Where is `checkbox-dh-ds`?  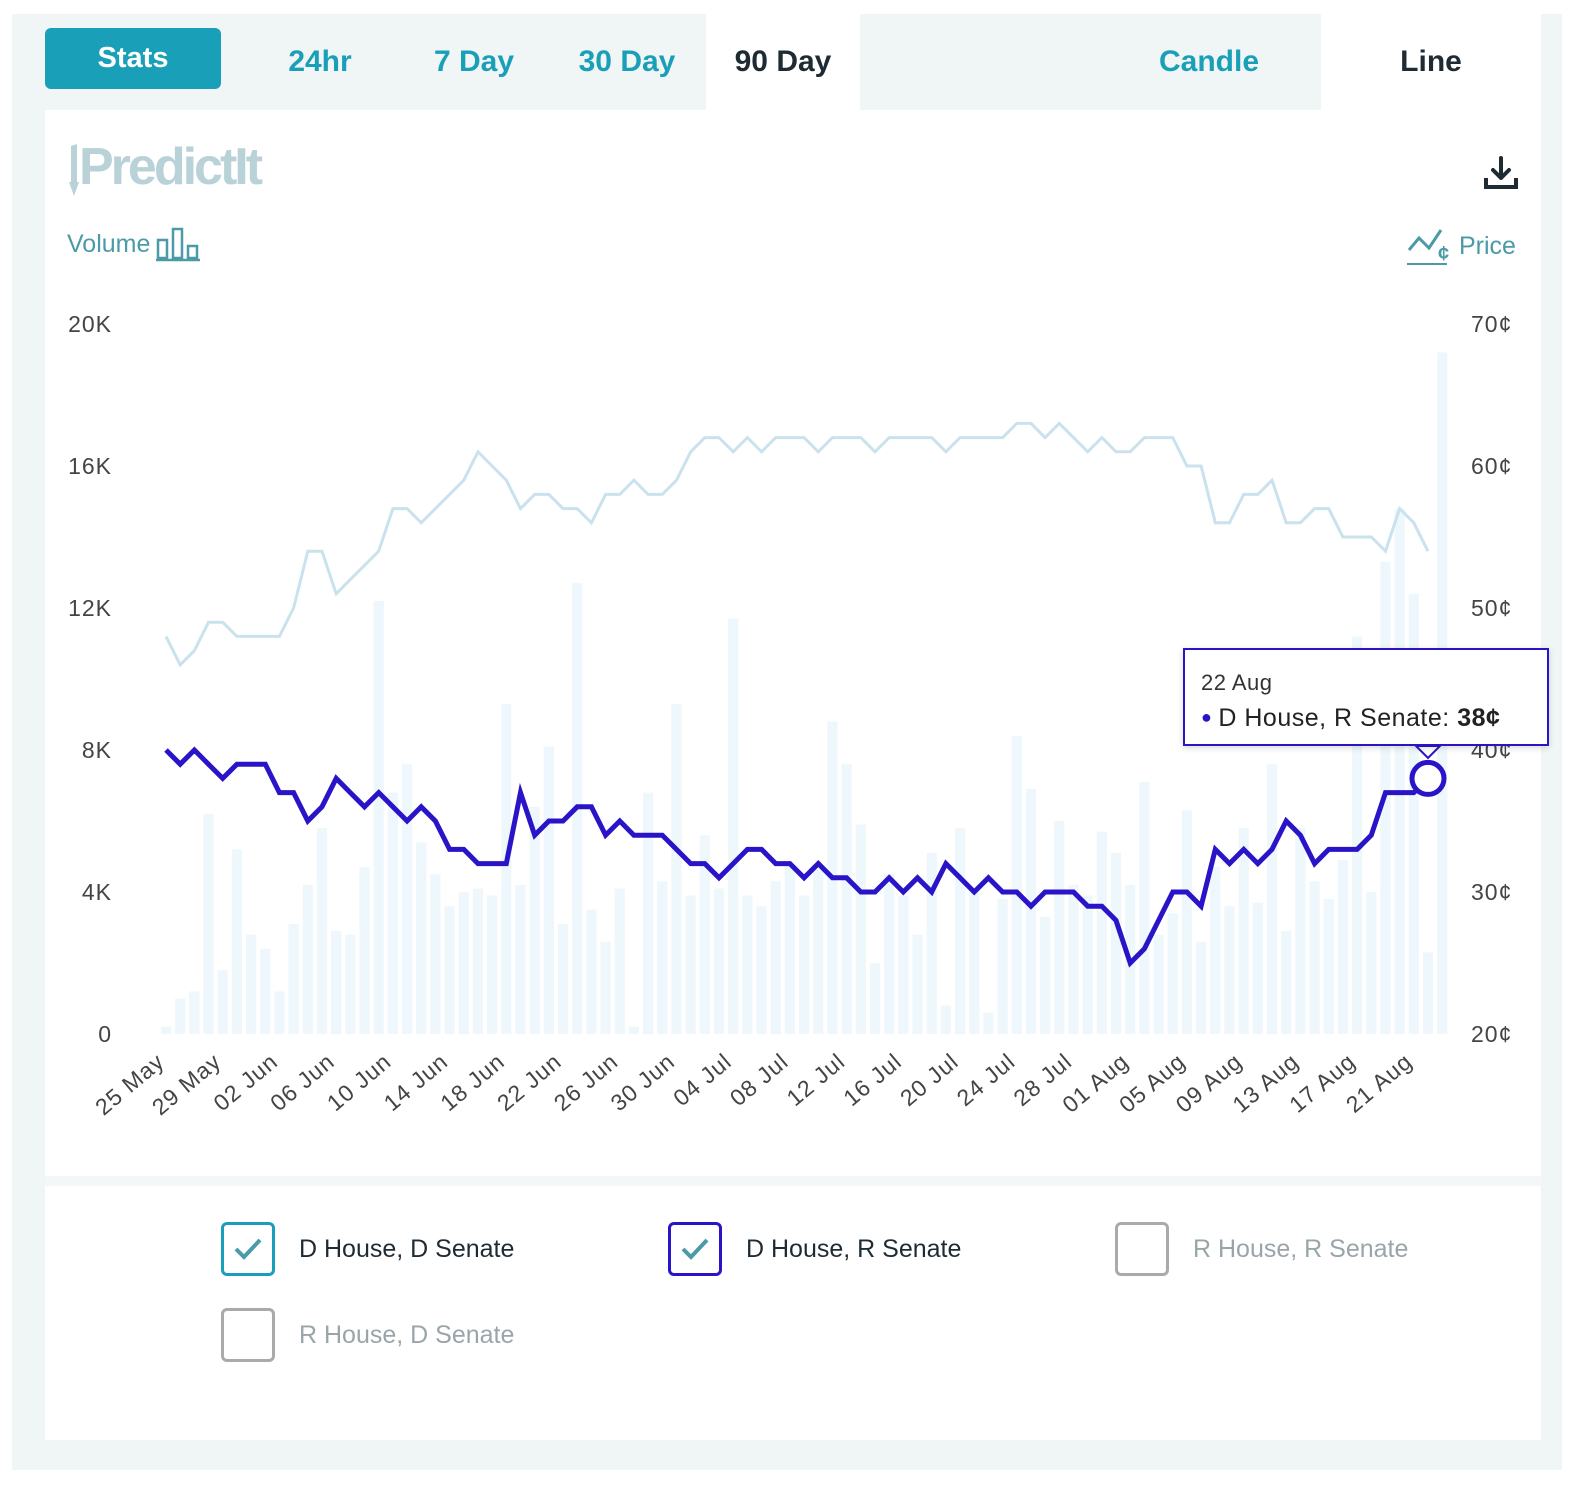
checkbox-dh-ds is located at coordinates (248, 1249).